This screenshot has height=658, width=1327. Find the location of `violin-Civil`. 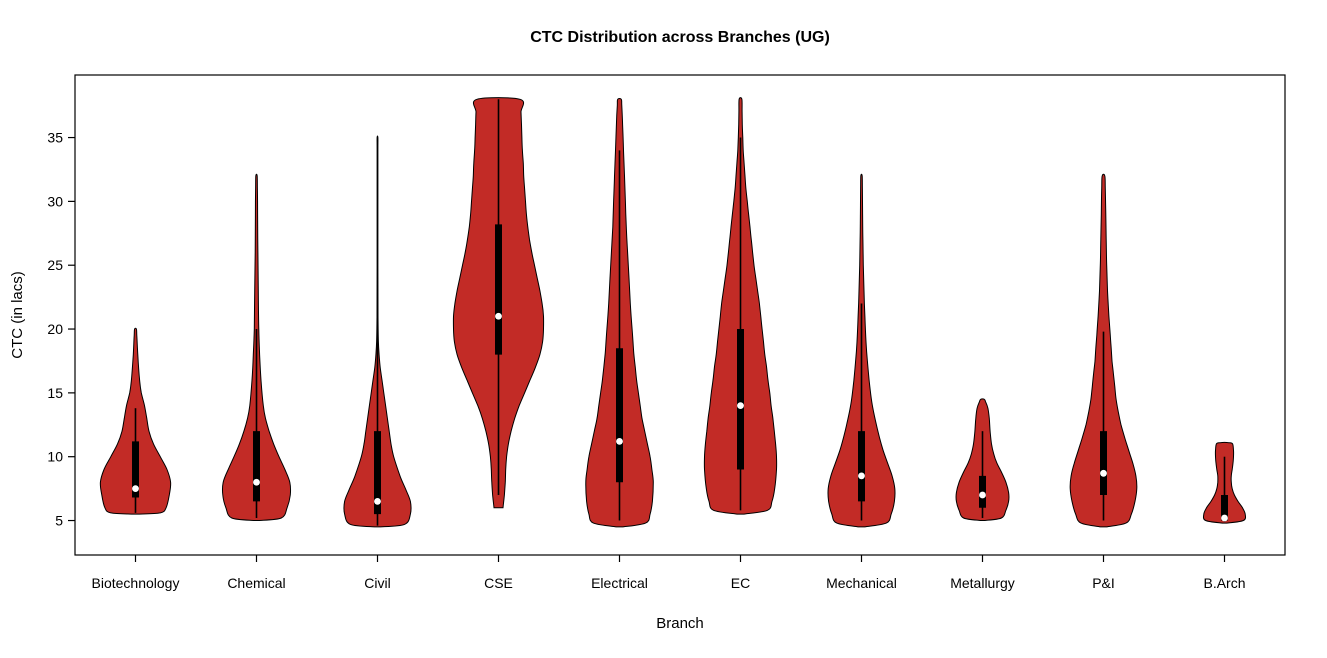

violin-Civil is located at coordinates (377, 331).